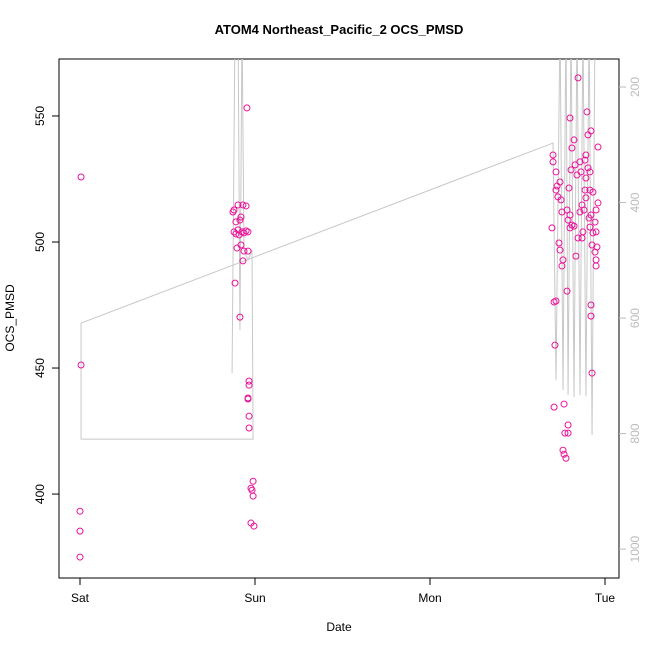 Image resolution: width=650 pixels, height=650 pixels. What do you see at coordinates (339, 627) in the screenshot?
I see `x-axis-label: Date` at bounding box center [339, 627].